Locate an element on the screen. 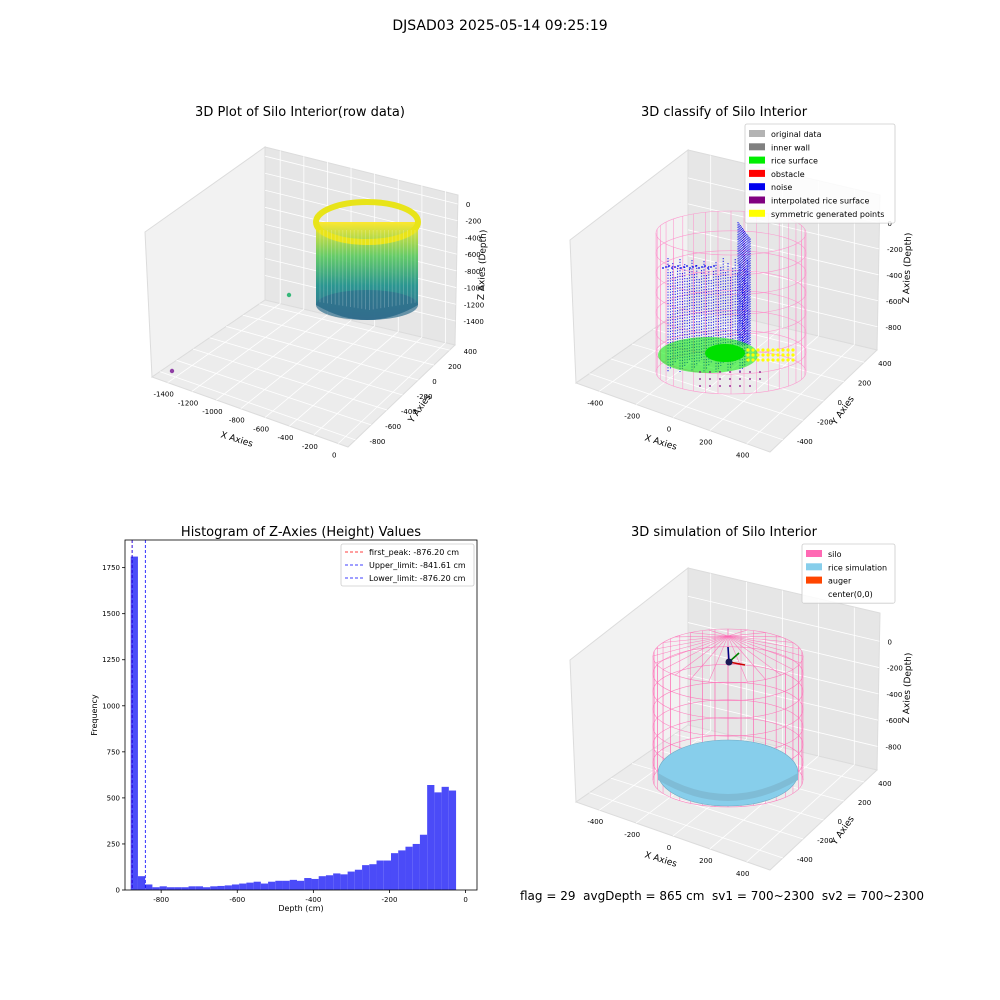  legend-label: interpolated rice surface is located at coordinates (820, 201).